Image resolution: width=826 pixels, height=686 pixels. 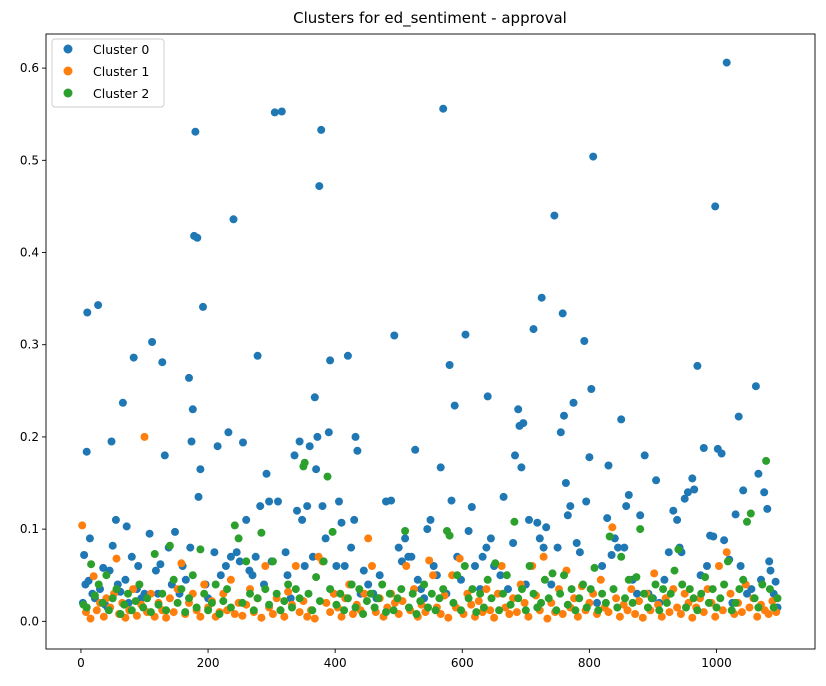 What do you see at coordinates (29, 529) in the screenshot?
I see `y-tick-label: 0.1` at bounding box center [29, 529].